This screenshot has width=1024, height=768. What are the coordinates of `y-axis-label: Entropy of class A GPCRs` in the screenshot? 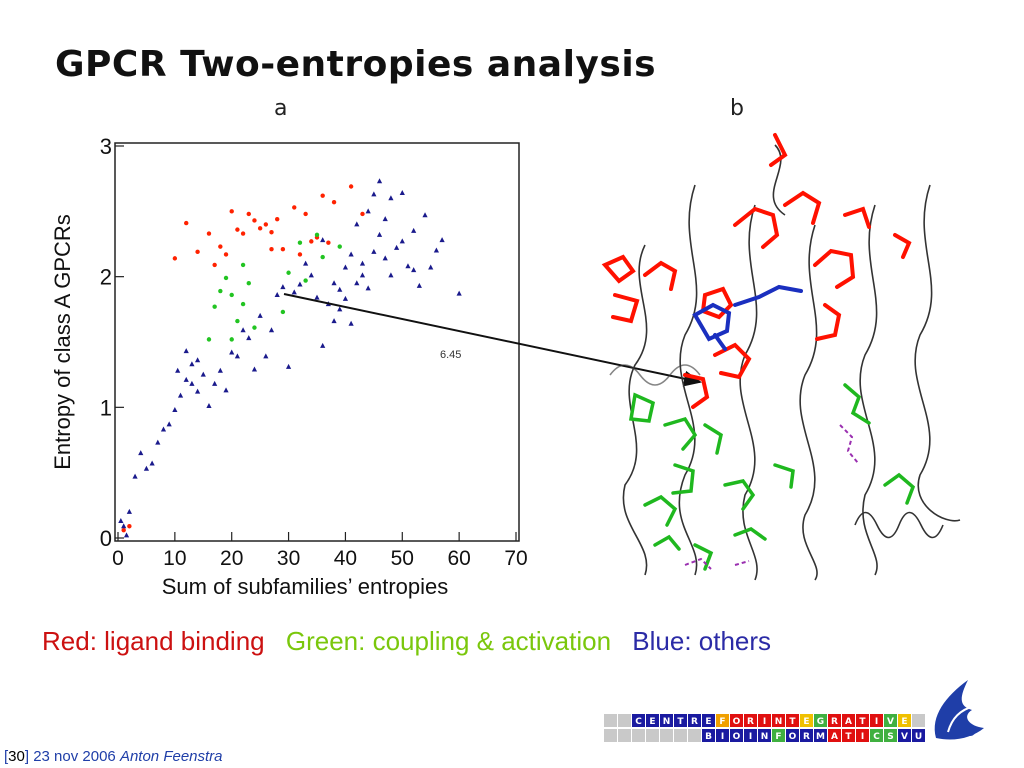 It's located at (62, 342).